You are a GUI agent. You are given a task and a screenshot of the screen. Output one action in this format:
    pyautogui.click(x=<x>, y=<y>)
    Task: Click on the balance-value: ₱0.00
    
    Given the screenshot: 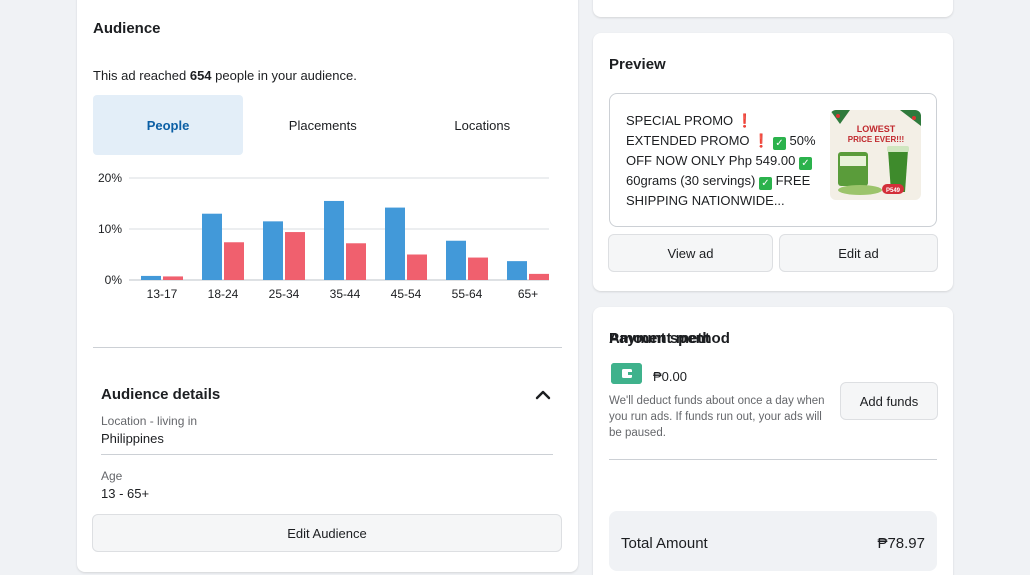 What is the action you would take?
    pyautogui.click(x=670, y=376)
    